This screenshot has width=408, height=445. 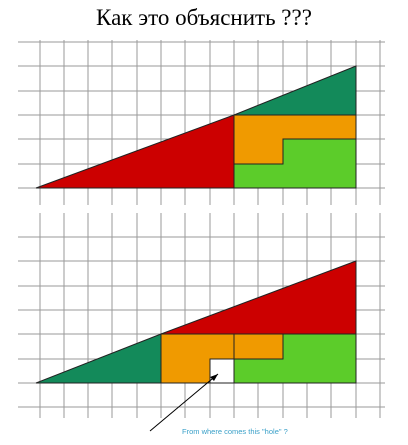 I want to click on bottom-orange-piece-right, so click(x=258, y=346).